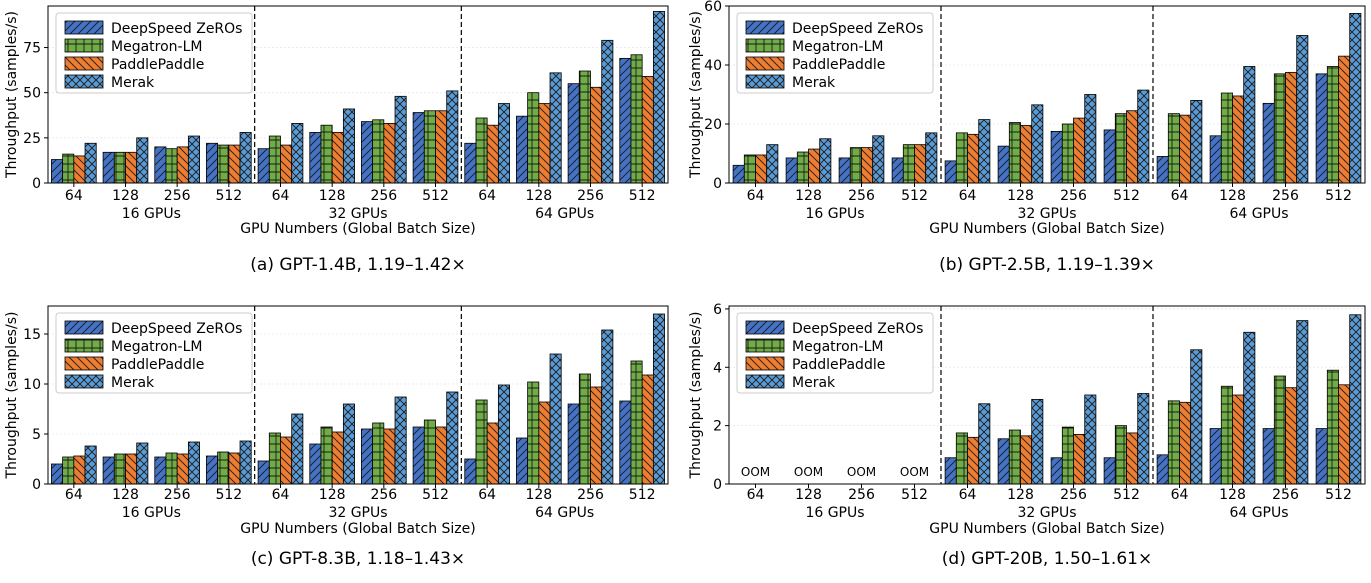 This screenshot has width=1371, height=583. I want to click on group-label: 16 GPUs, so click(834, 513).